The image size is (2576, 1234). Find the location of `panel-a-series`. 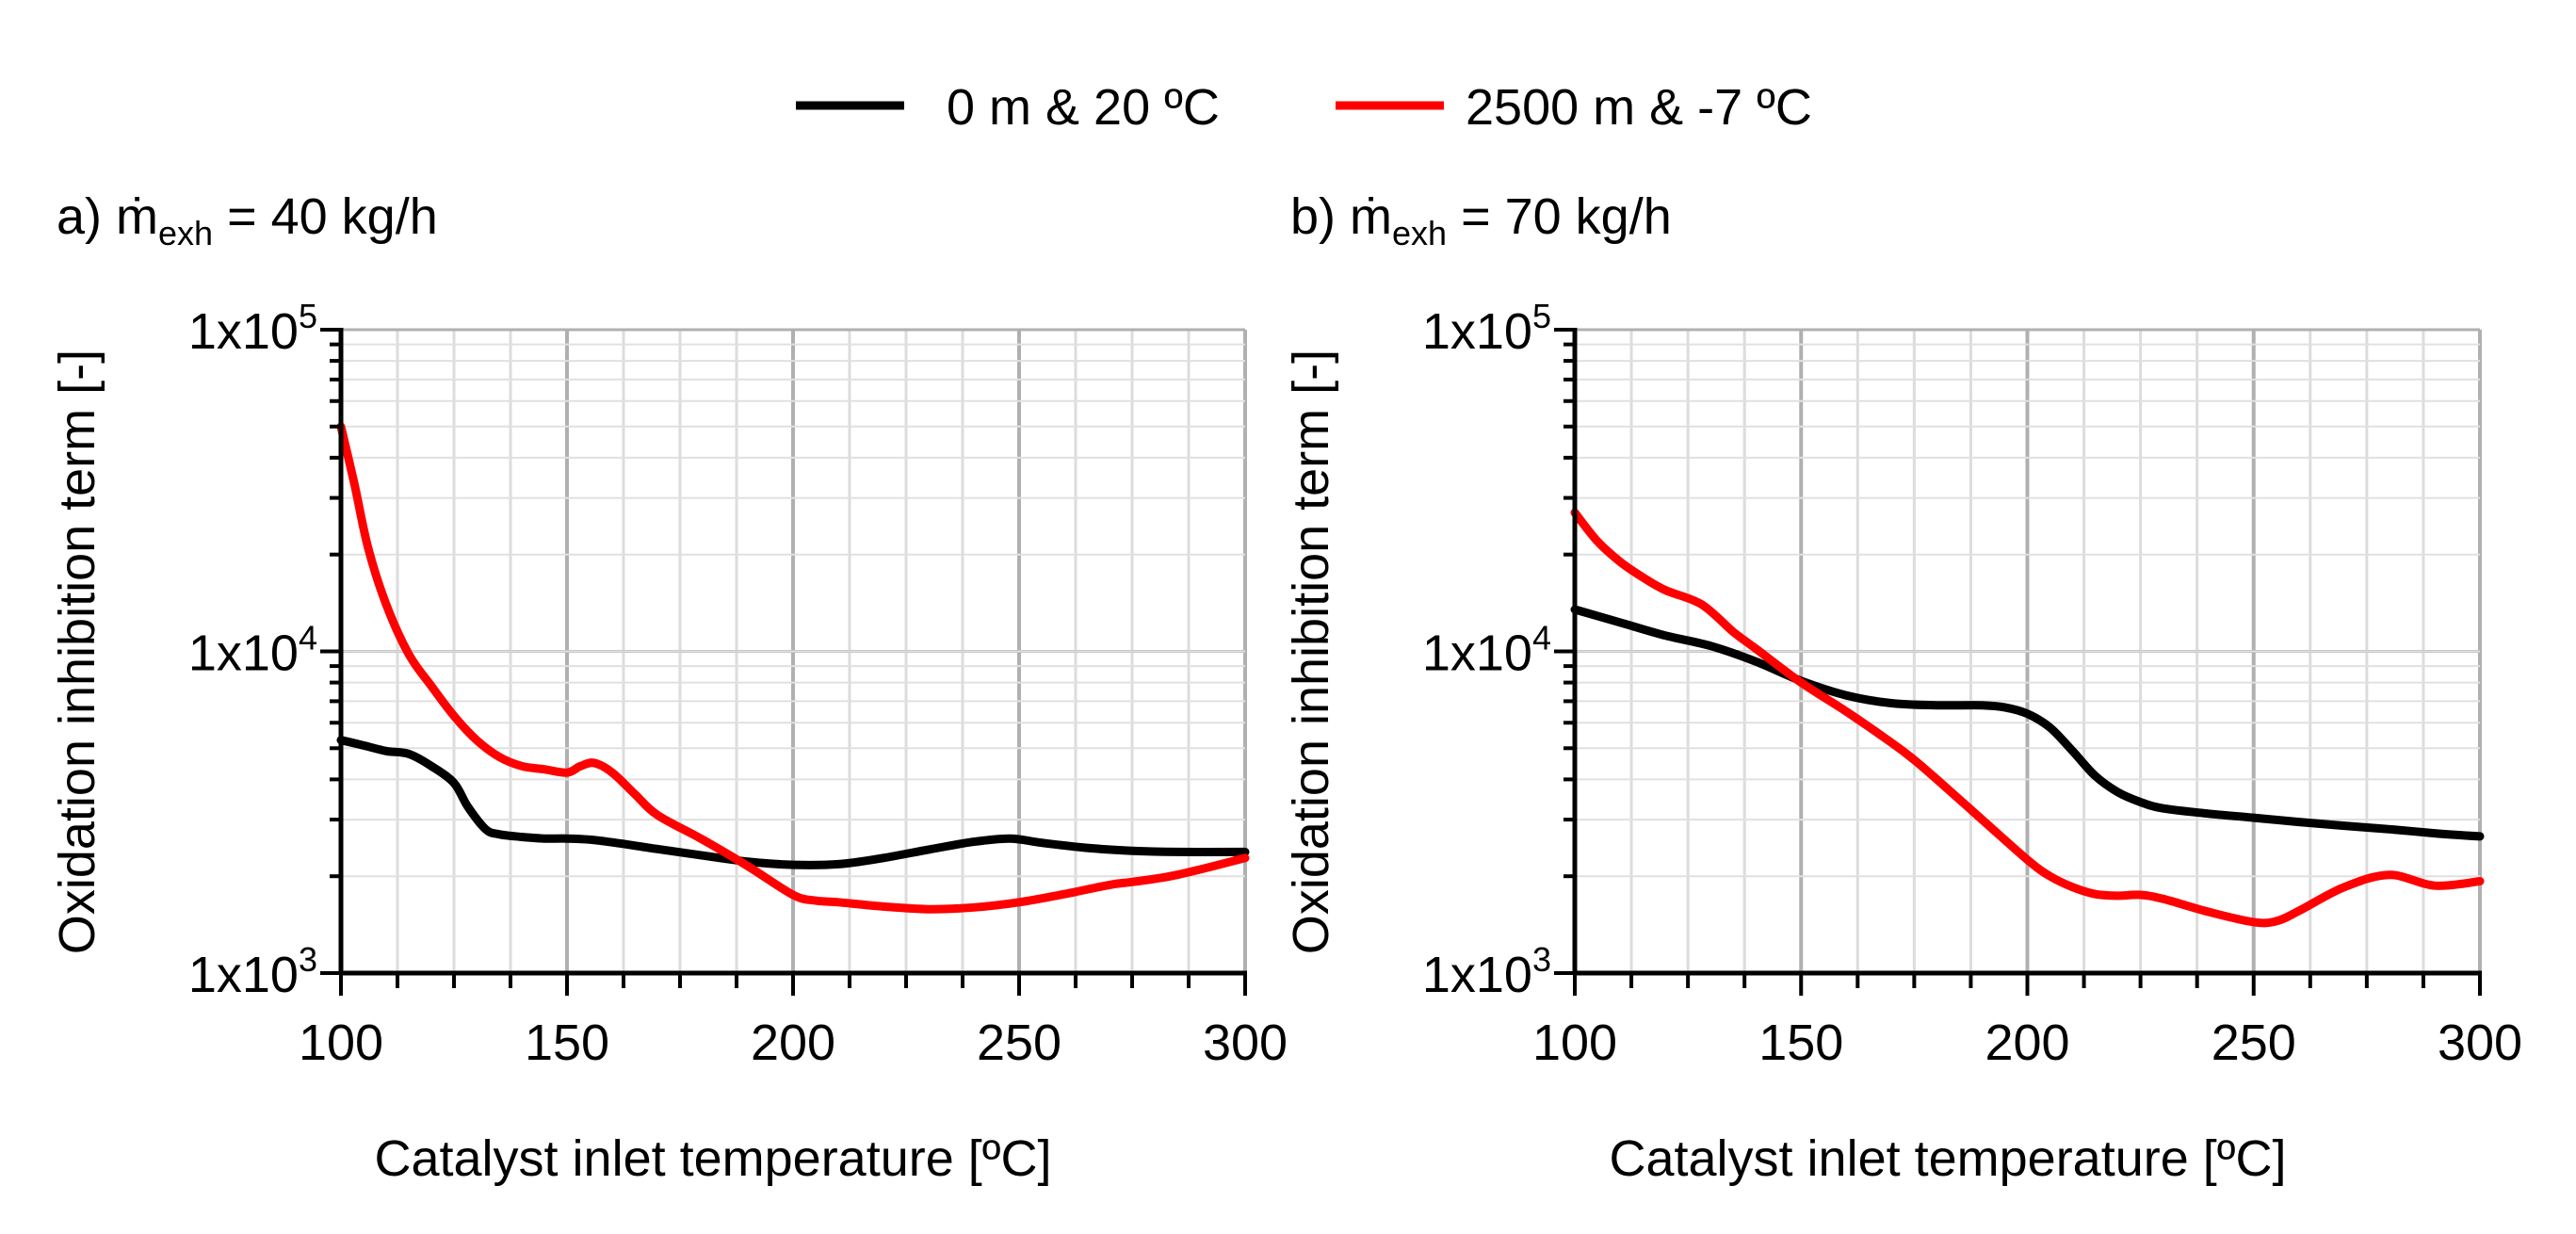

panel-a-series is located at coordinates (793, 668).